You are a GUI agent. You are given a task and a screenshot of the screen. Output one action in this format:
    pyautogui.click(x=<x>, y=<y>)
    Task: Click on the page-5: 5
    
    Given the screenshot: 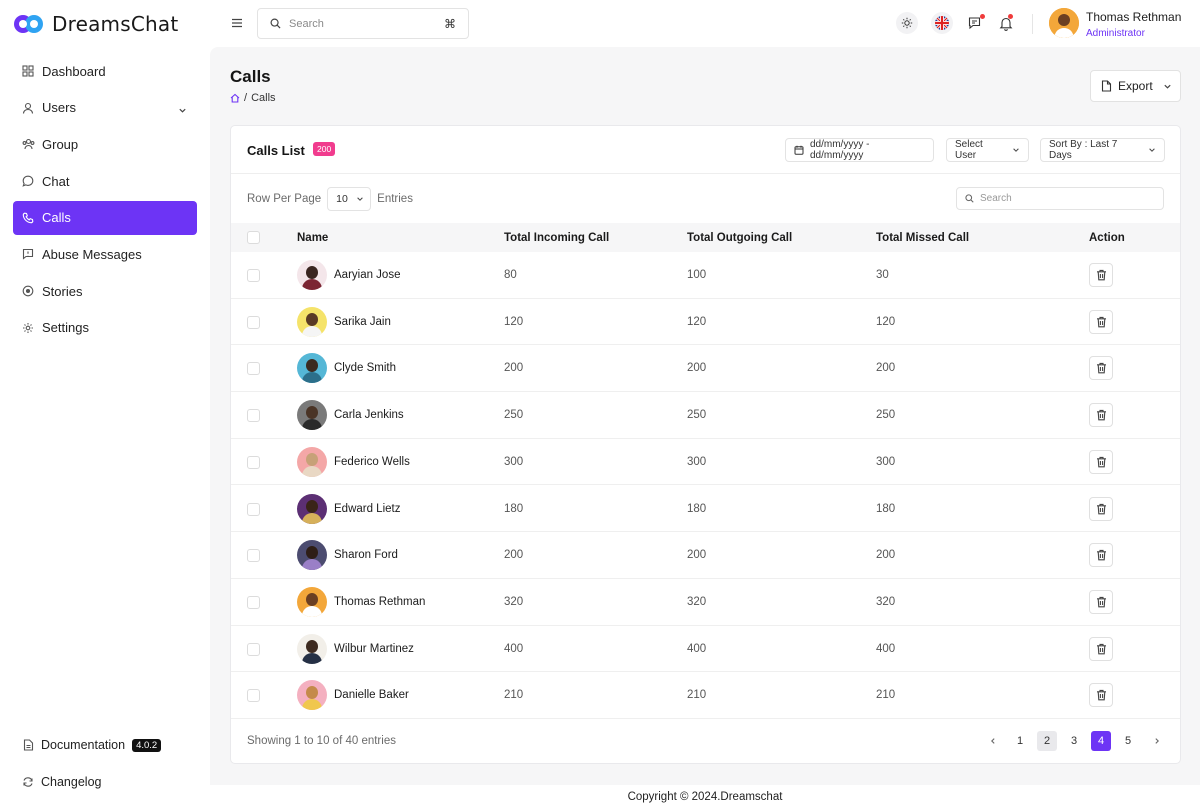 What is the action you would take?
    pyautogui.click(x=1128, y=741)
    